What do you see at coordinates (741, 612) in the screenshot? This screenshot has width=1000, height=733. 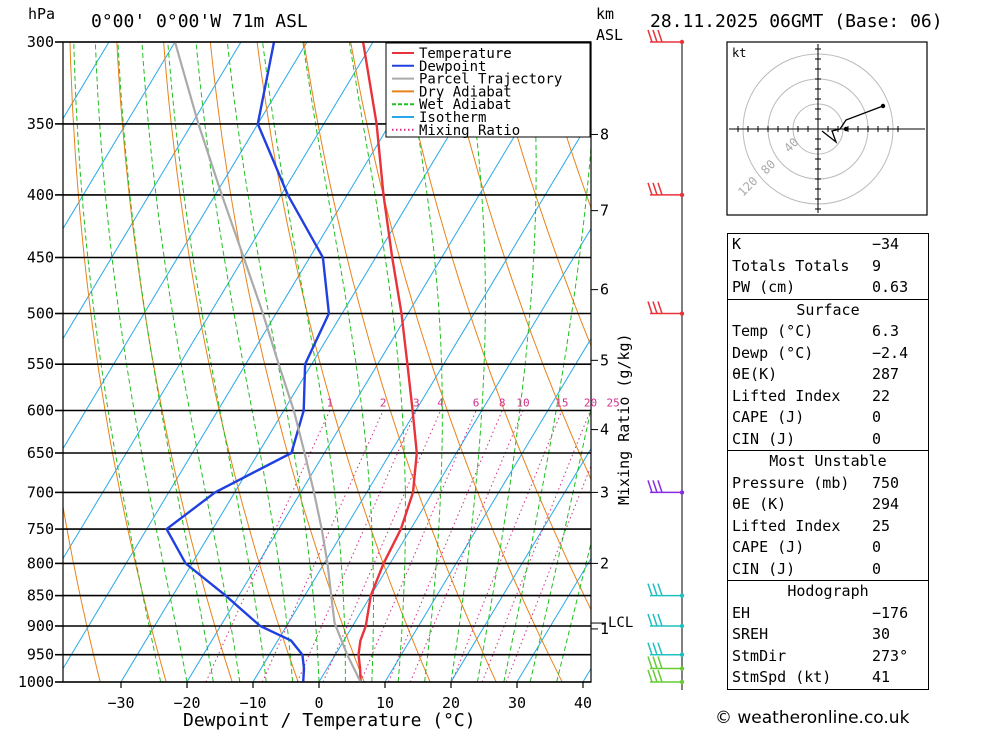 I see `index-label: EH` at bounding box center [741, 612].